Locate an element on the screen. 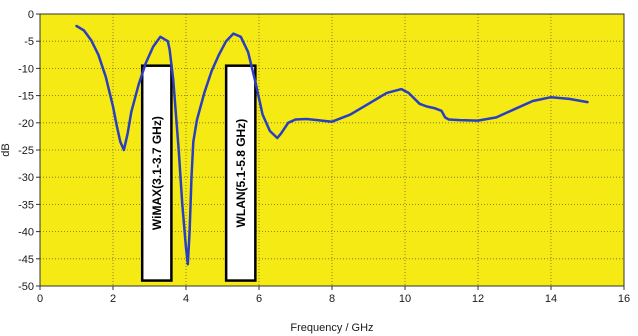 The width and height of the screenshot is (638, 336). band-label: WiMAX(3.1-3.7 GHz) is located at coordinates (157, 173).